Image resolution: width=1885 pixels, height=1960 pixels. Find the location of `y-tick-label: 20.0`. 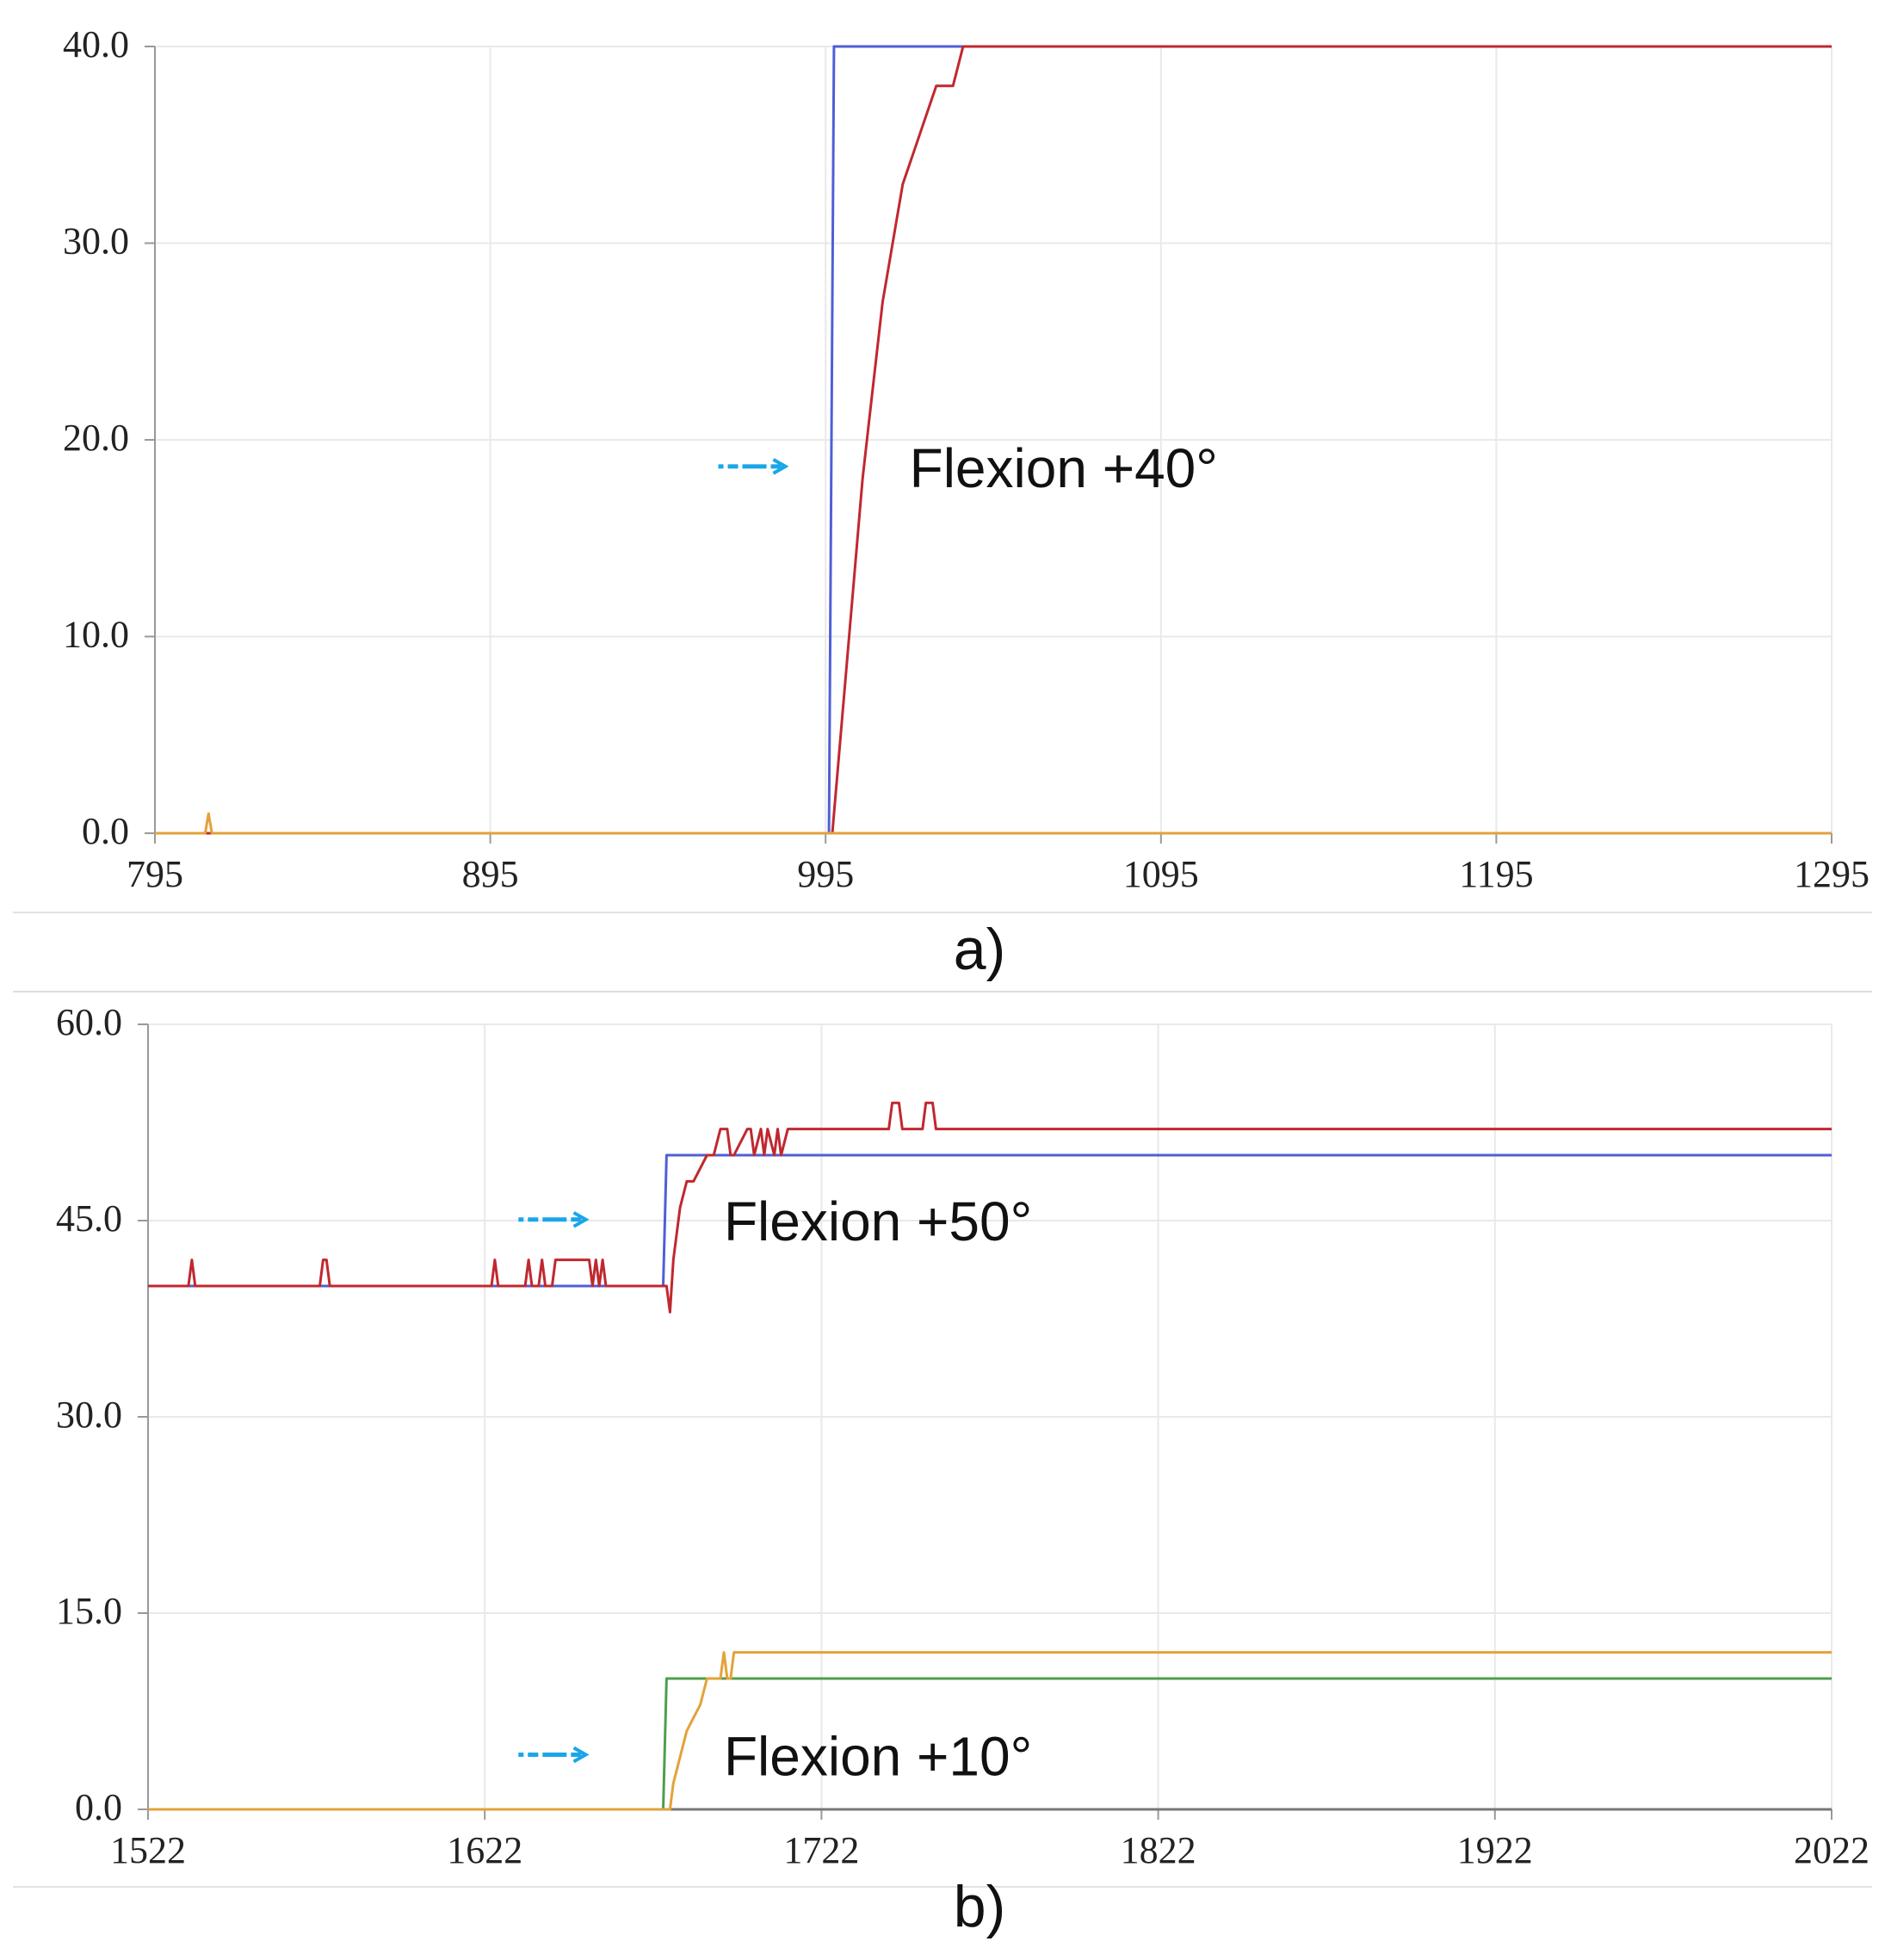

y-tick-label: 20.0 is located at coordinates (96, 438).